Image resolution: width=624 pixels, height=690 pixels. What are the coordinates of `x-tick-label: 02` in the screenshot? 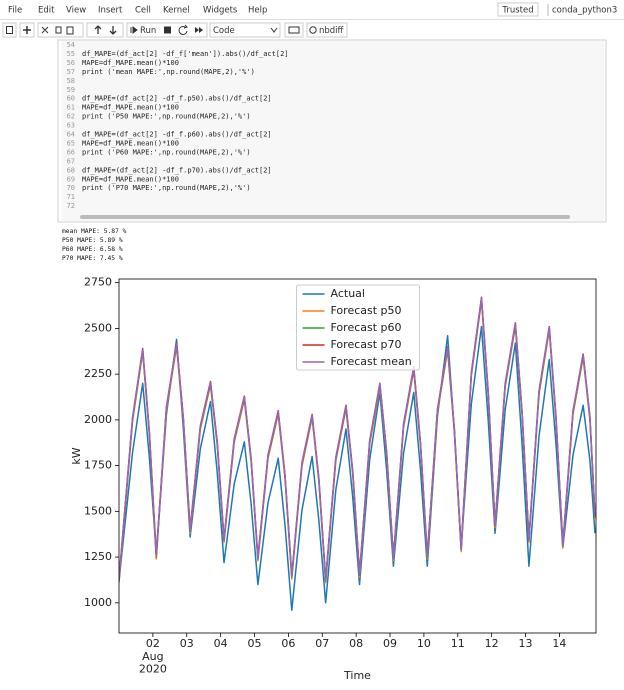 It's located at (153, 643).